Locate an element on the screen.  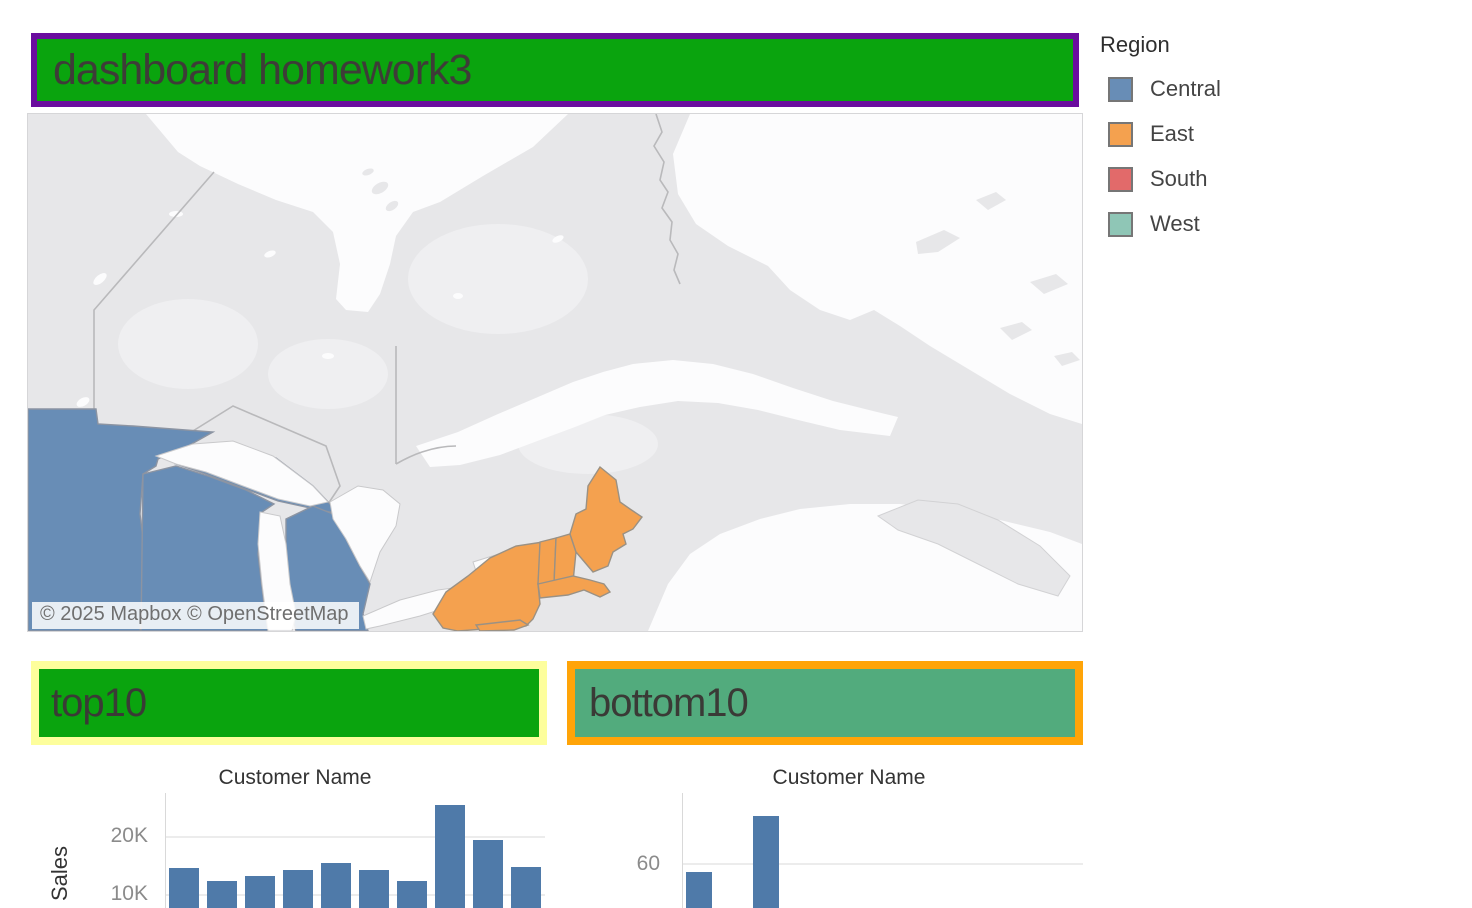
map-lake-superior is located at coordinates (241, 473).